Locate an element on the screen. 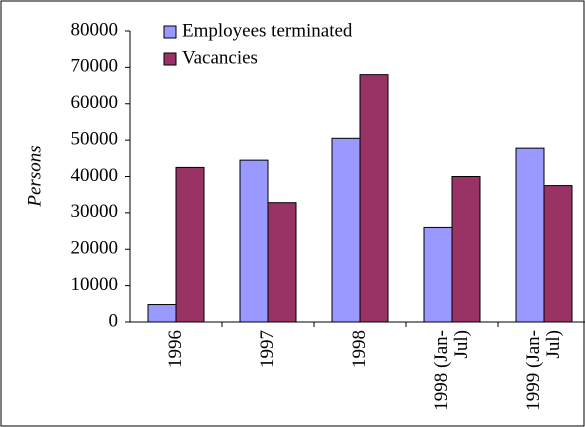  y-tick-label: 60000 is located at coordinates (95, 102).